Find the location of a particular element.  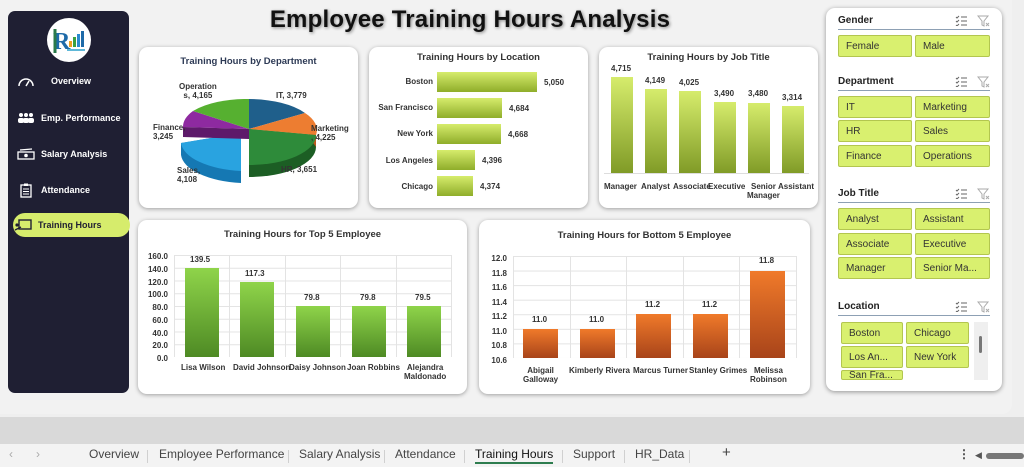

tab-hr-data: HR_Data is located at coordinates (660, 454).